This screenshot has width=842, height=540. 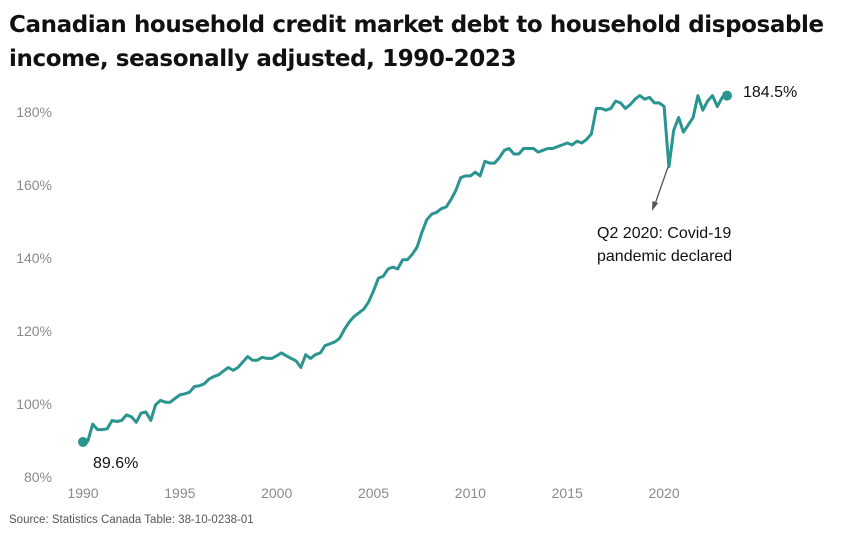 I want to click on covid-annotation-line1: Q2 2020: Covid-19, so click(x=664, y=233).